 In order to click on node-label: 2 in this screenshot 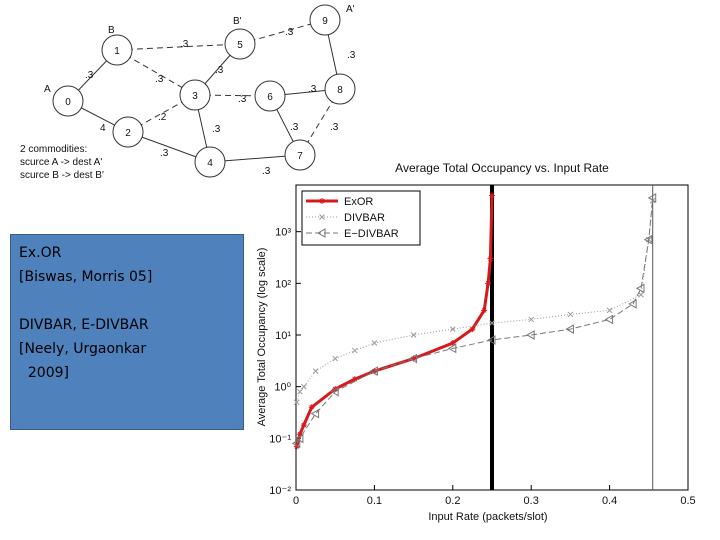, I will do `click(128, 133)`.